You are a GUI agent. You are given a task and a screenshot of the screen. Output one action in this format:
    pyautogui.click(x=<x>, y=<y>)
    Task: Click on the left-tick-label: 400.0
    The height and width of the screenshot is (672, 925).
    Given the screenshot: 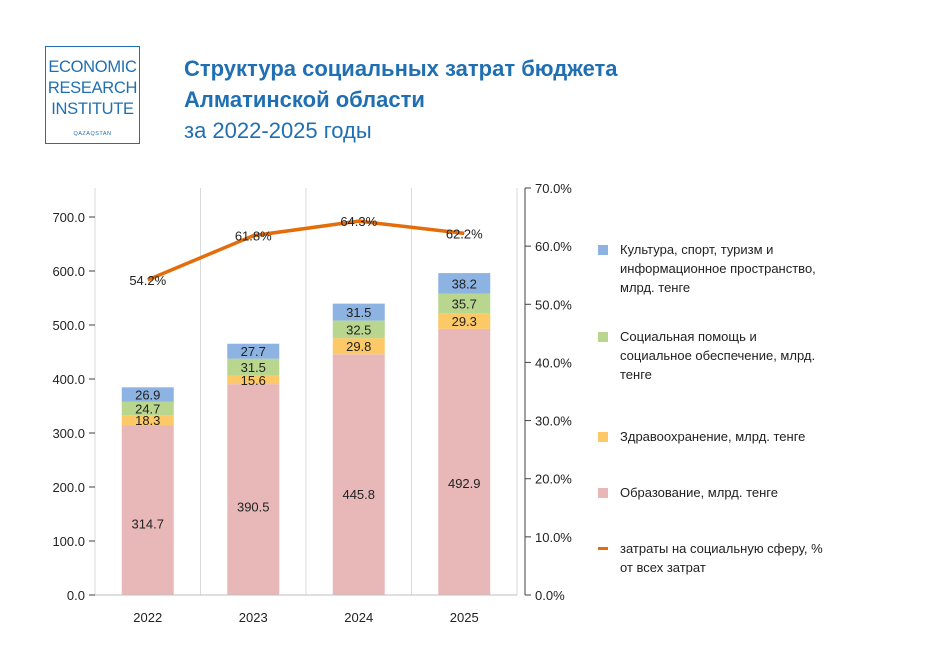 What is the action you would take?
    pyautogui.click(x=68, y=379)
    